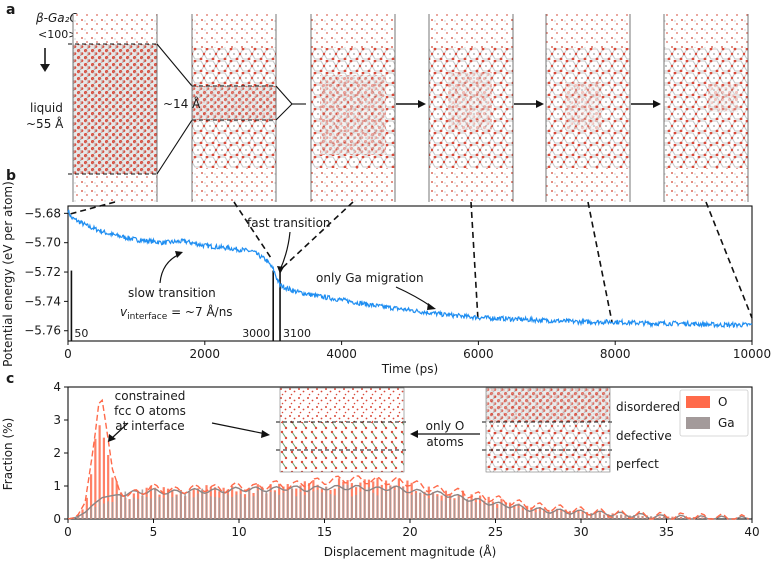  What do you see at coordinates (648, 407) in the screenshot?
I see `disordered-label: disordered` at bounding box center [648, 407].